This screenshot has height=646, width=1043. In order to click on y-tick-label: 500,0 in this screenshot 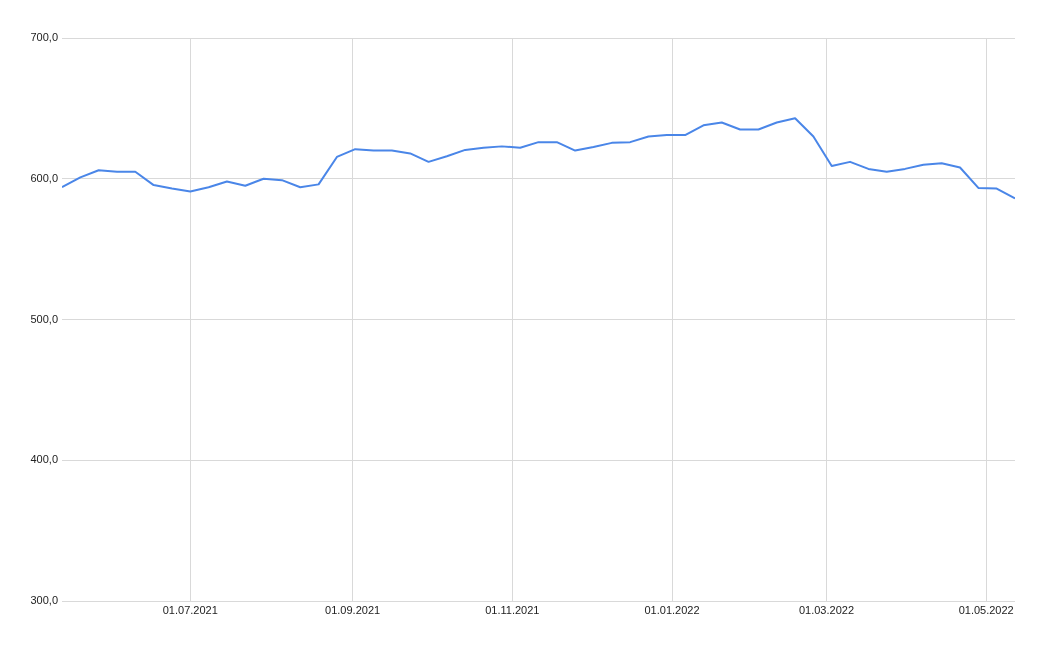, I will do `click(44, 318)`.